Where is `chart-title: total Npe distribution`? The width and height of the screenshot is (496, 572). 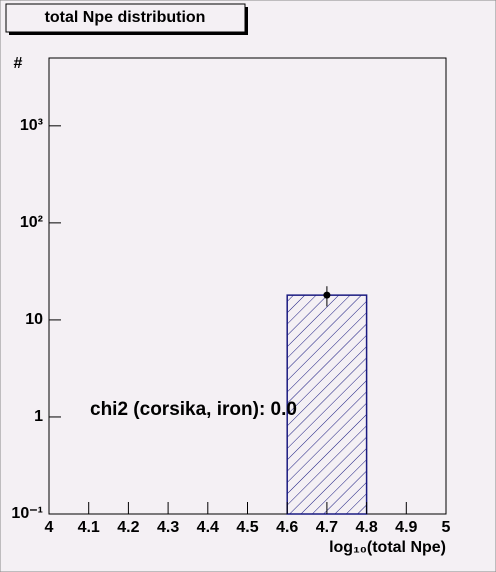 chart-title: total Npe distribution is located at coordinates (125, 17).